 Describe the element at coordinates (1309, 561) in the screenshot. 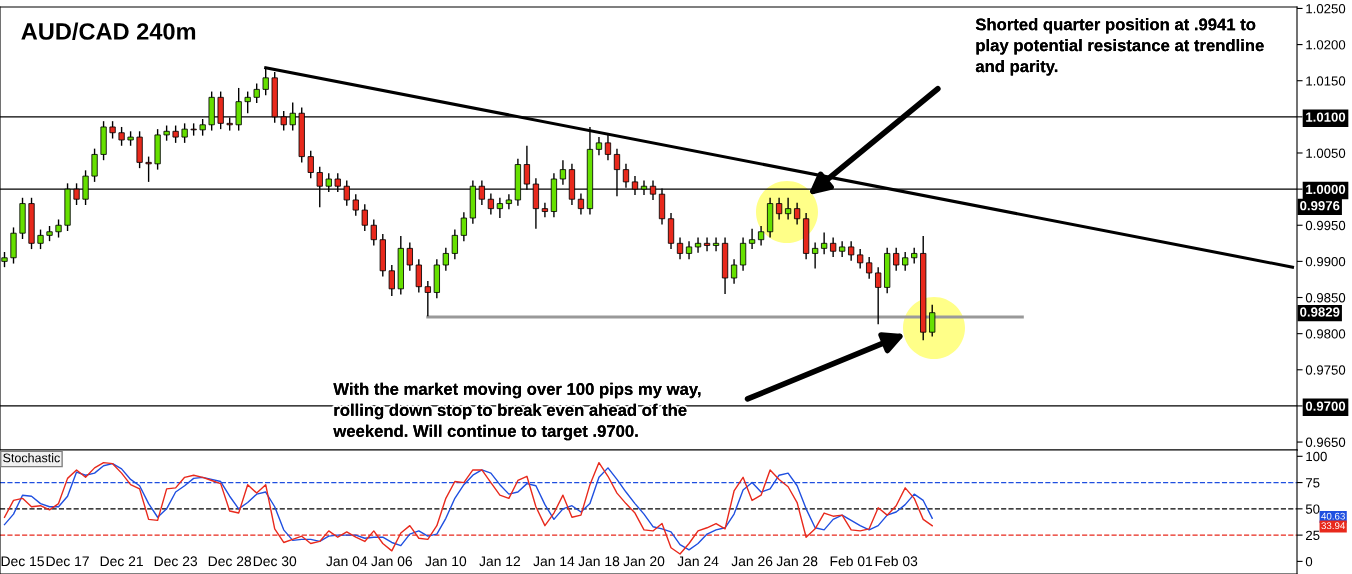

I see `y-tick-label: 0` at that location.